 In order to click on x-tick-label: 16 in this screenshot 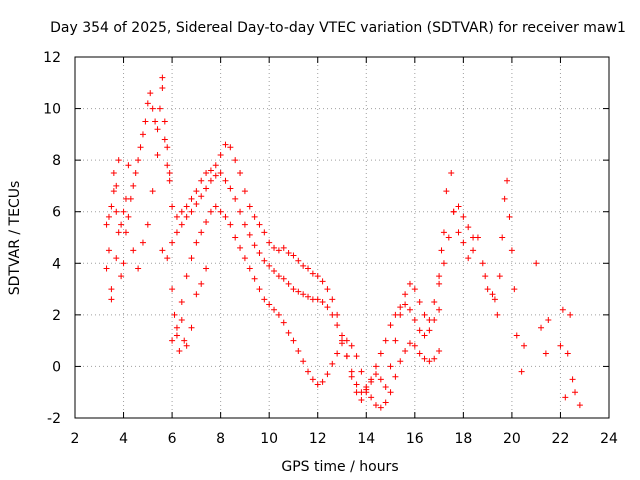, I will do `click(415, 439)`.